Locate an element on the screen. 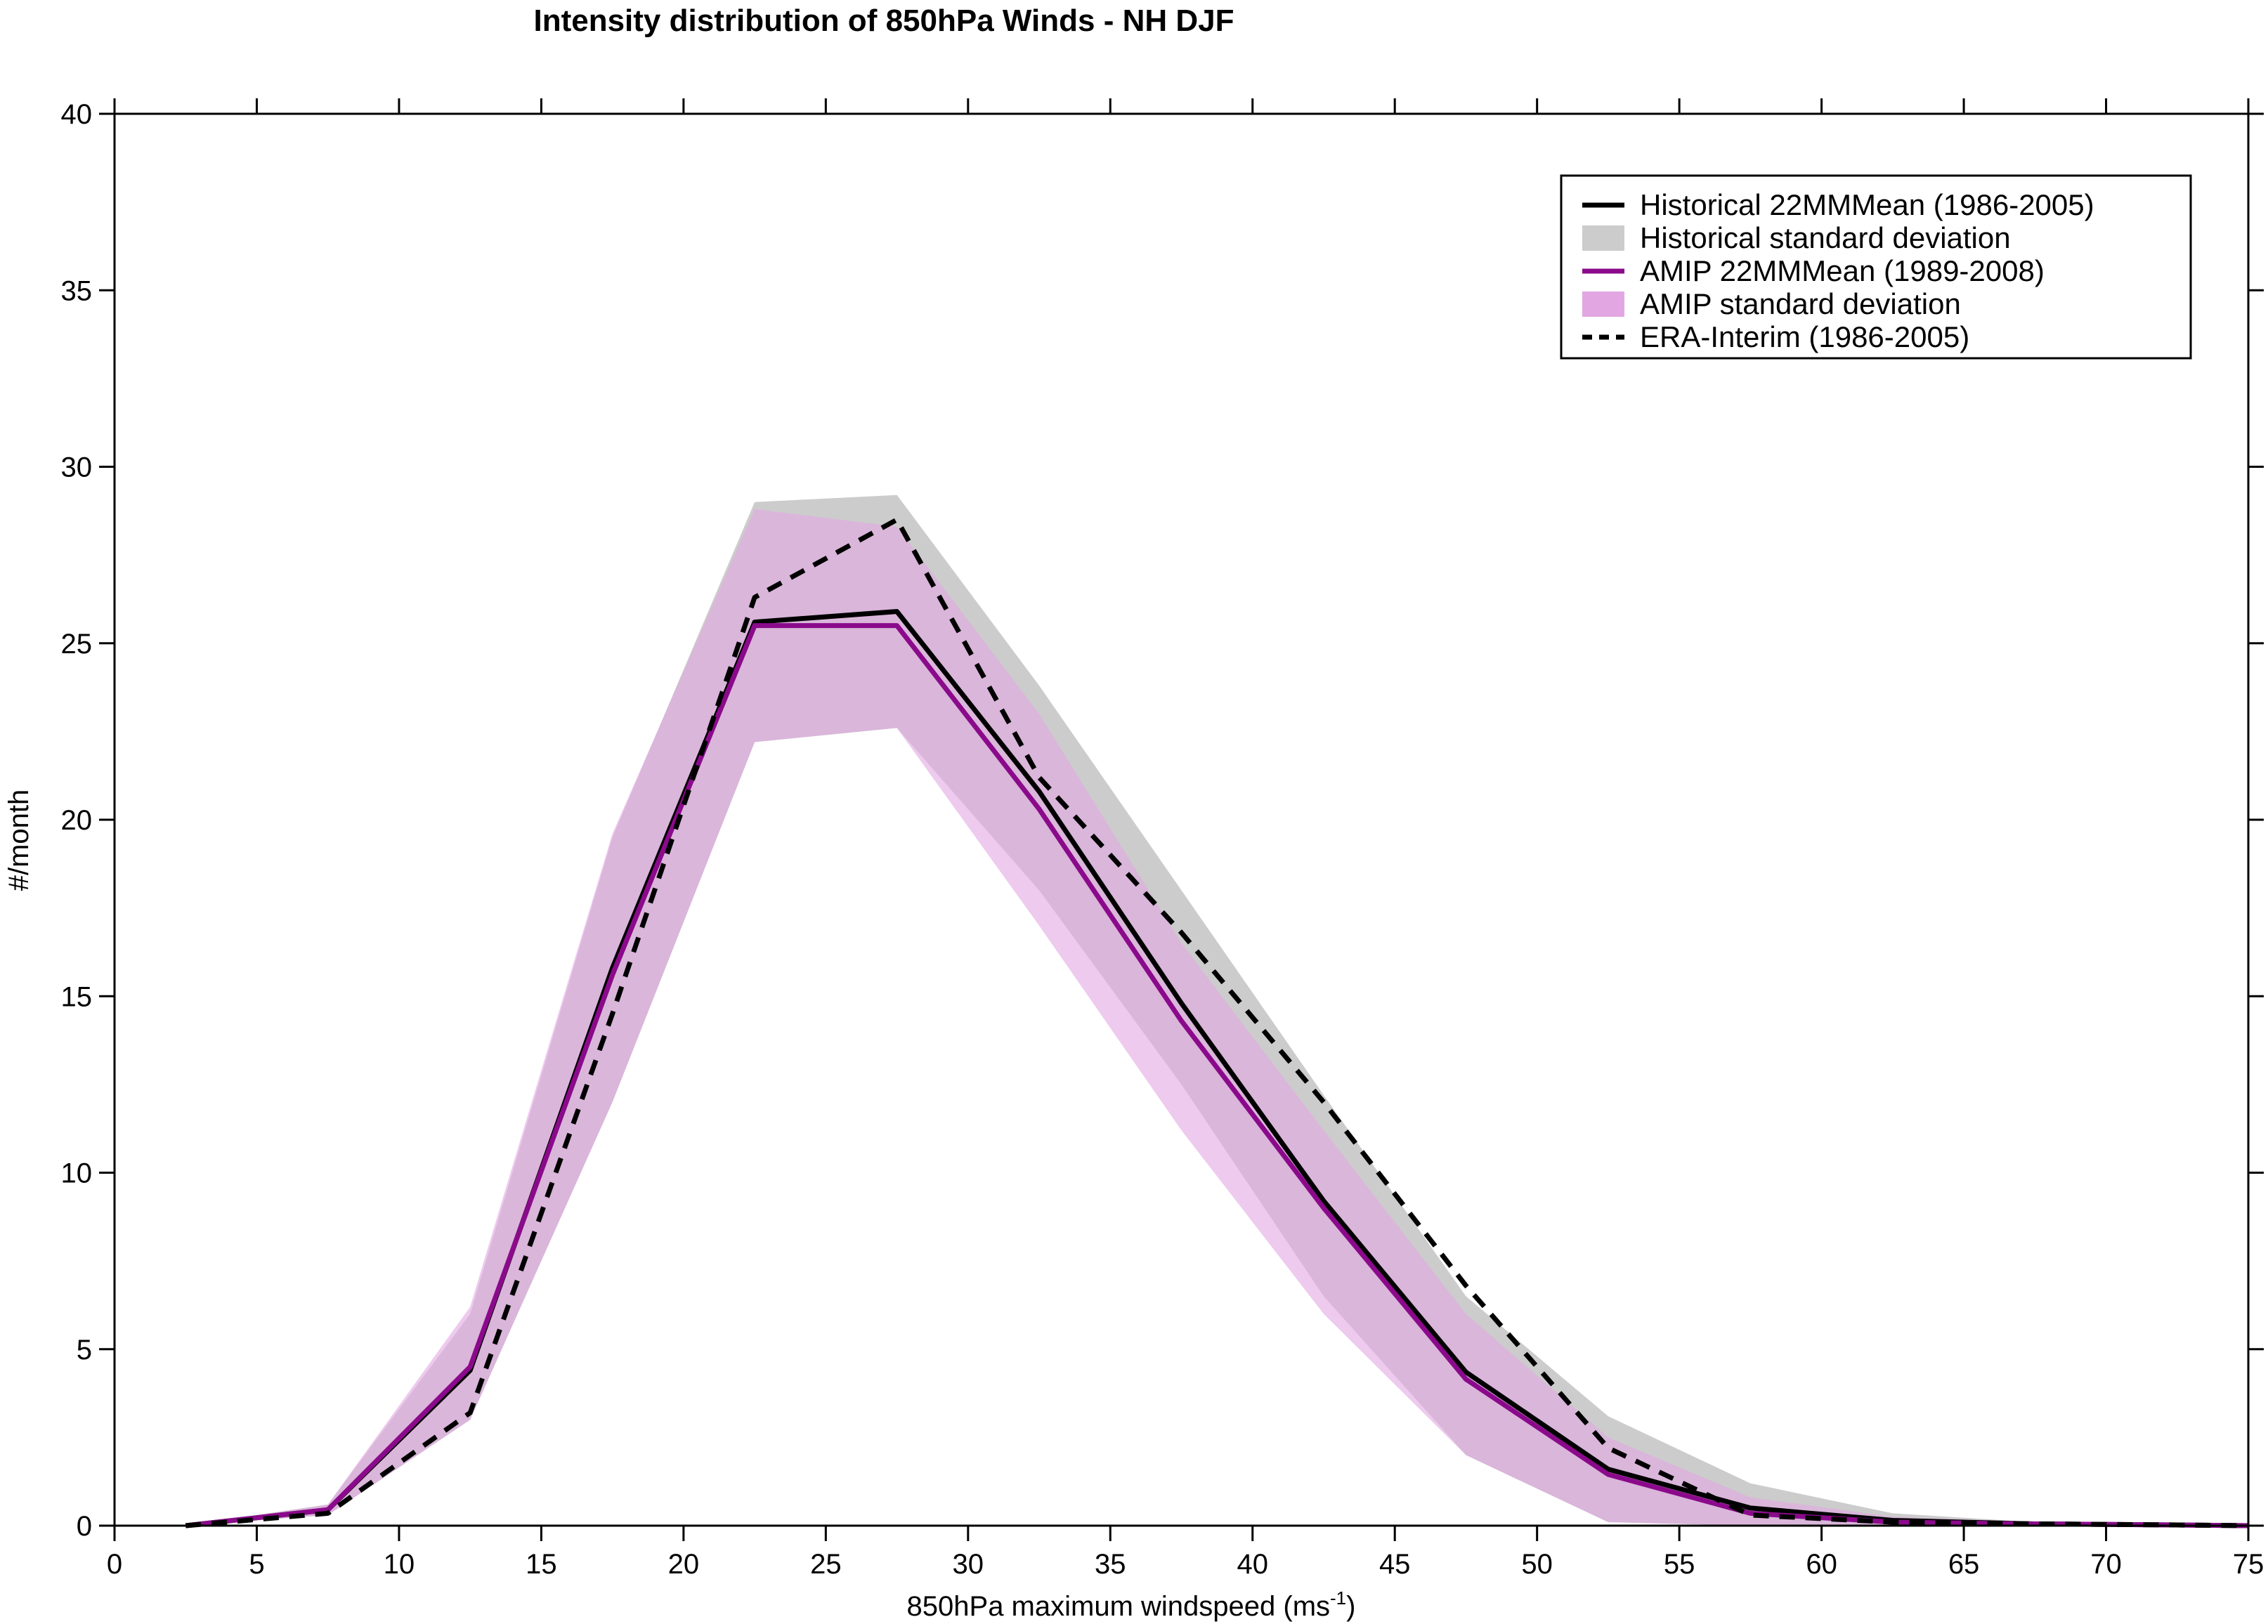  legend-entry: AMIP 22MMMean (1989-2008) is located at coordinates (1814, 270).